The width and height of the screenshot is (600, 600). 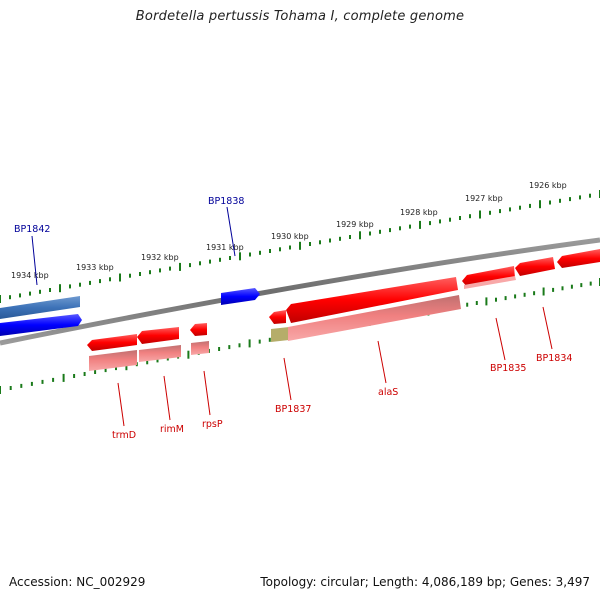 What do you see at coordinates (419, 212) in the screenshot?
I see `scale-label: 1928 kbp` at bounding box center [419, 212].